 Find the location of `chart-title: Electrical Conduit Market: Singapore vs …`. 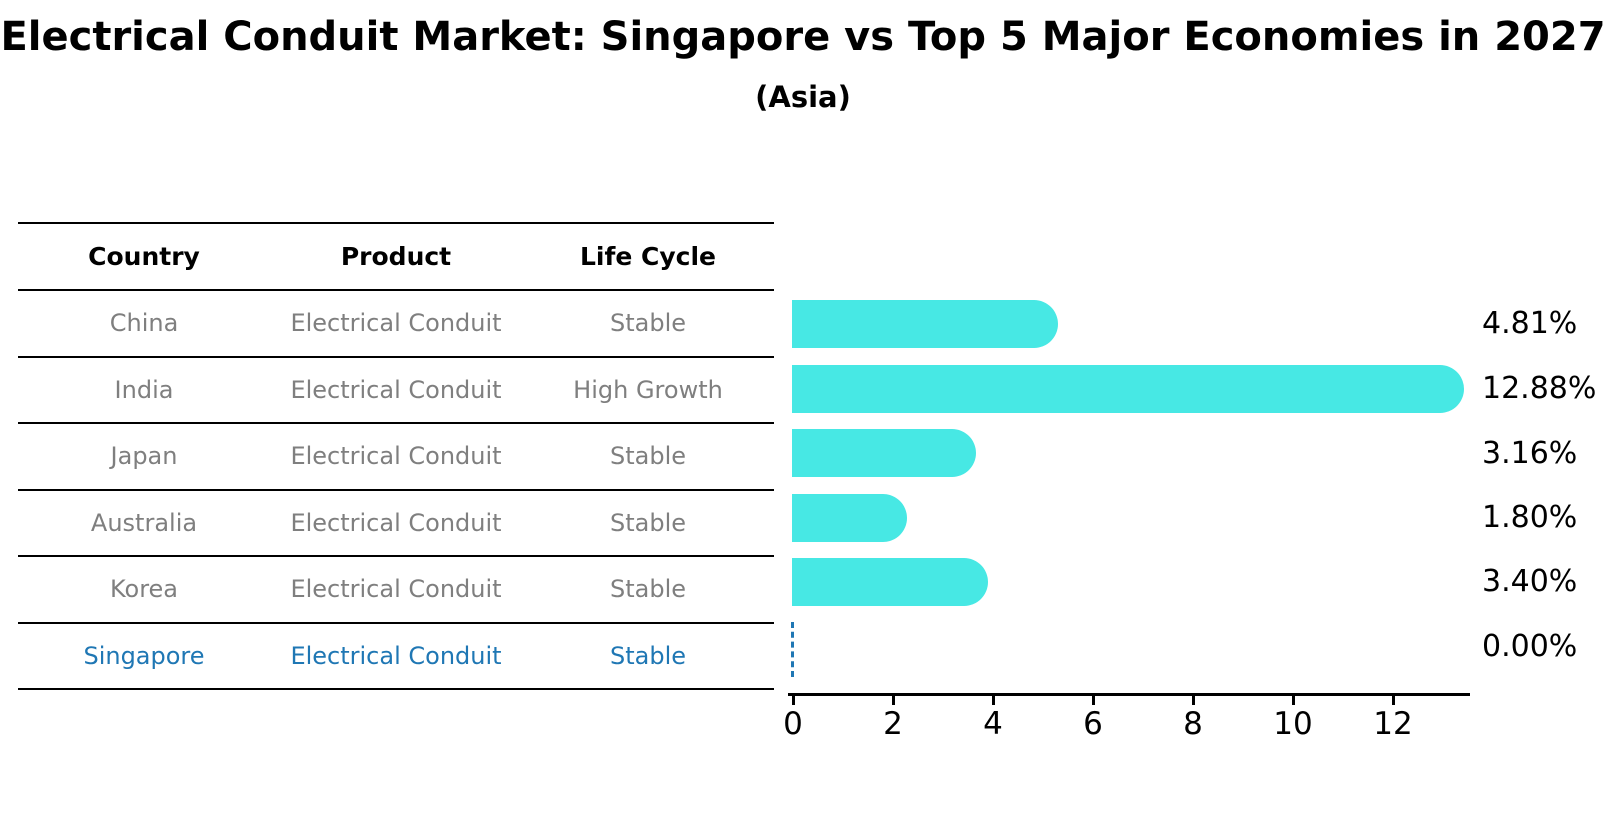

chart-title: Electrical Conduit Market: Singapore vs … is located at coordinates (803, 37).